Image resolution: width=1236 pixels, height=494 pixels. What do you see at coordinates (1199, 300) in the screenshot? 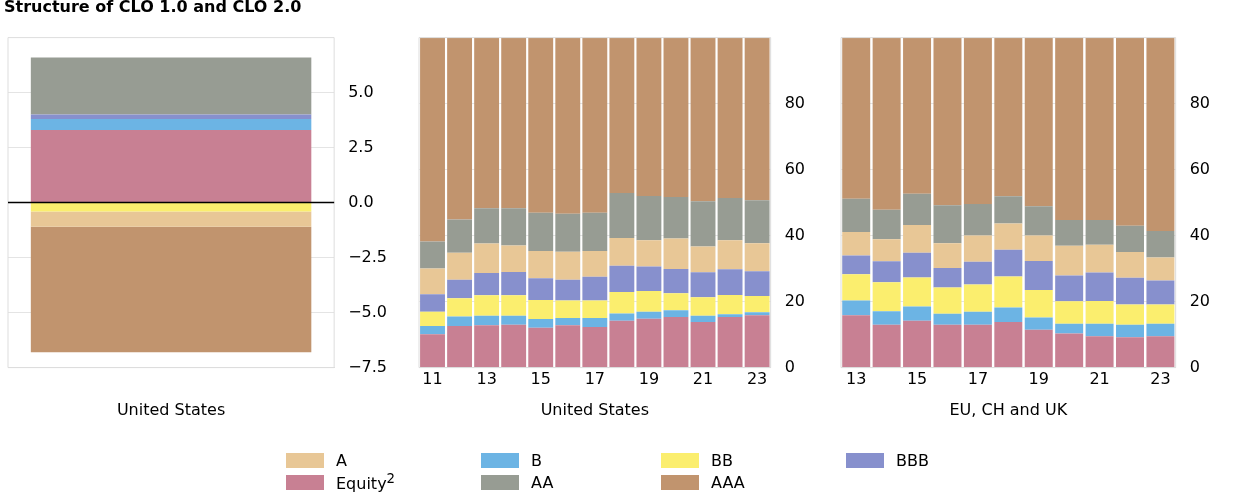
I see `y-tick-label: 20` at bounding box center [1199, 300].